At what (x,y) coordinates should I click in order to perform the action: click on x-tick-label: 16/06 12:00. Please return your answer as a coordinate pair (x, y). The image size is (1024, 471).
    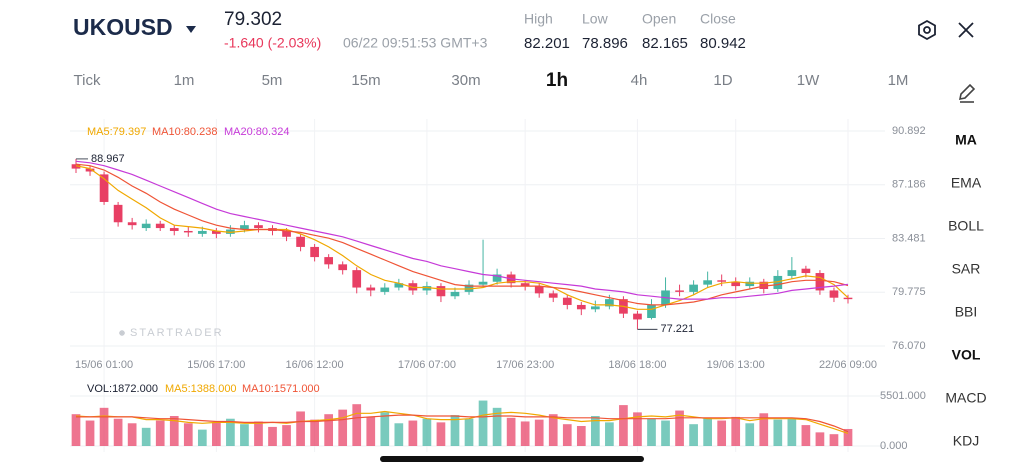
    Looking at the image, I should click on (315, 365).